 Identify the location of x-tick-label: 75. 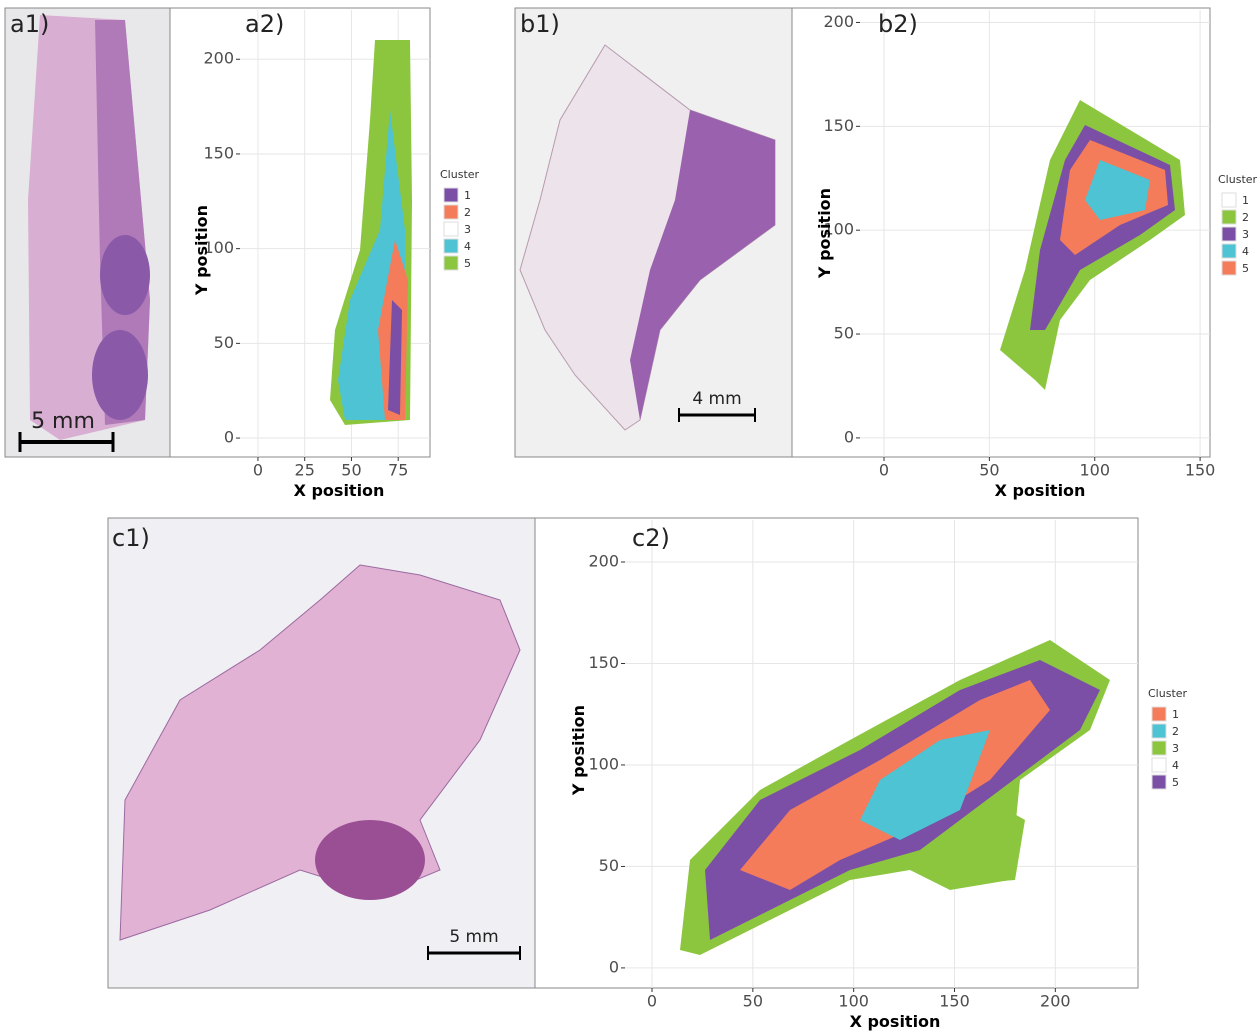
(398, 470).